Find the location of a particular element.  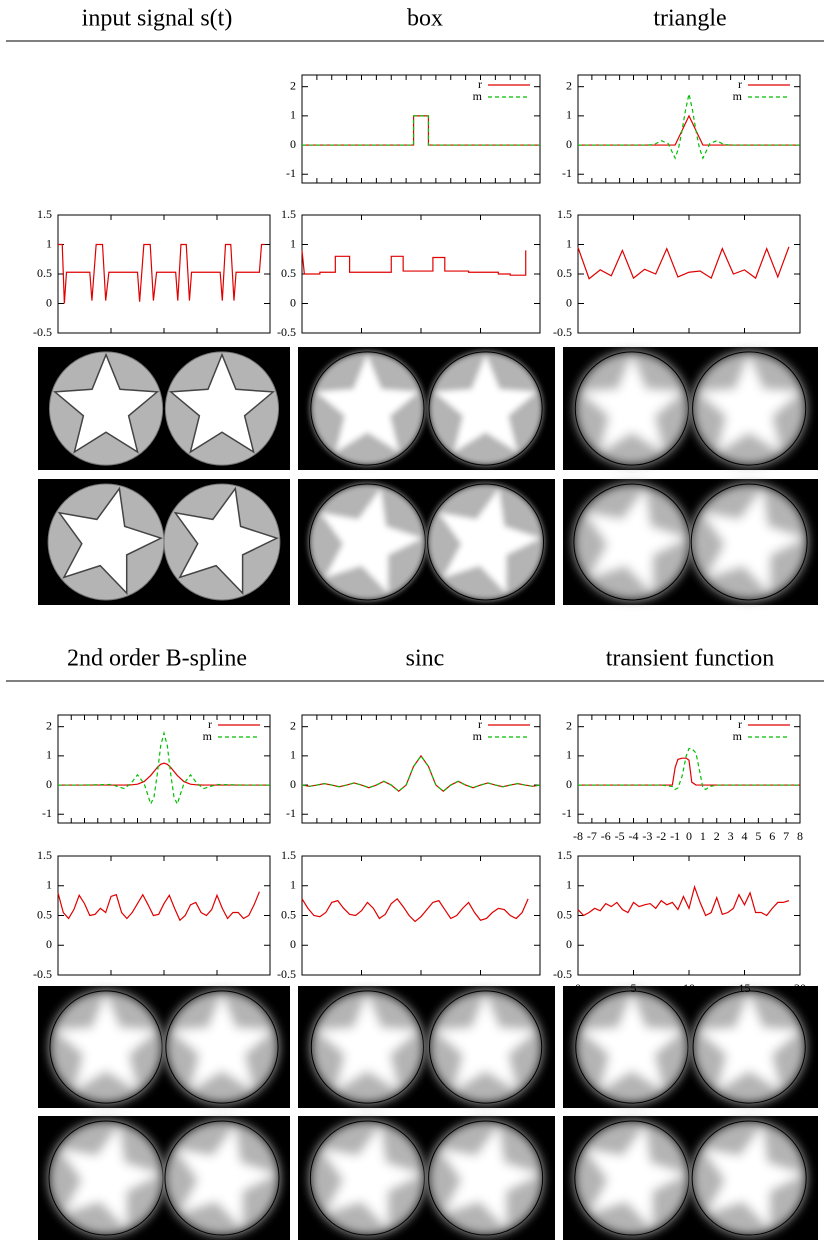

x-tick-label: 15 is located at coordinates (745, 988).